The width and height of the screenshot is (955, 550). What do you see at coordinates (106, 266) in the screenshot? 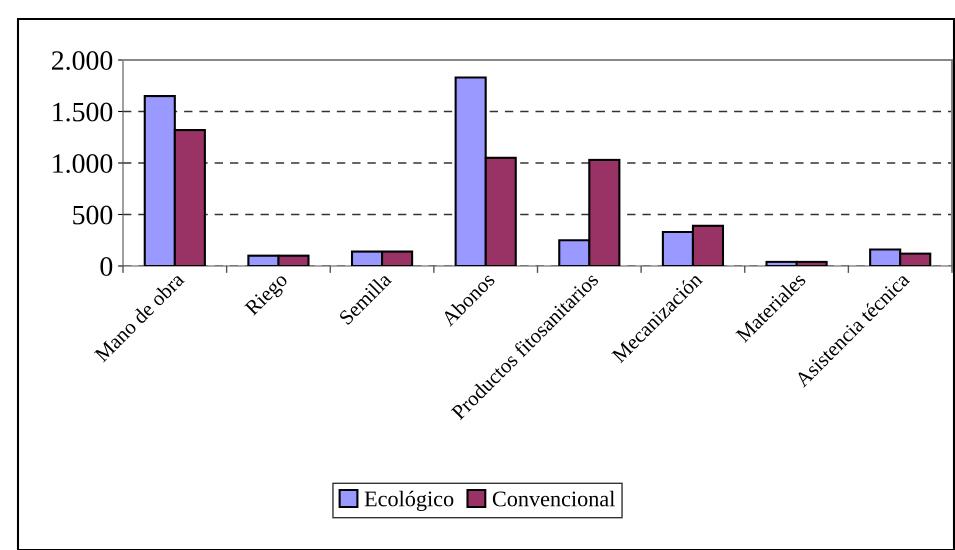
I see `y-tick-label: 0` at bounding box center [106, 266].